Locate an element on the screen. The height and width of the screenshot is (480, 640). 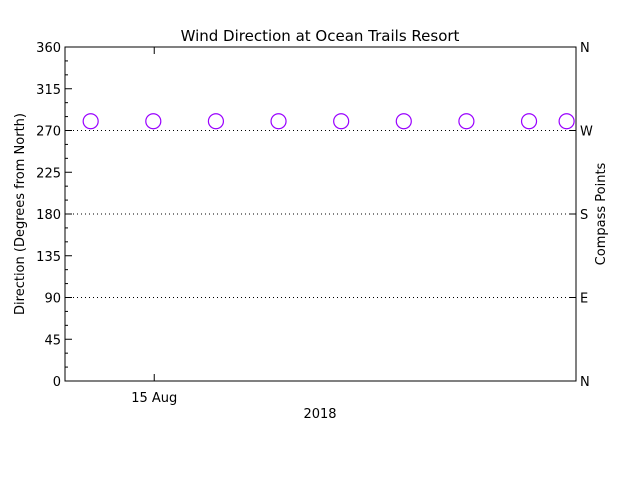
y-tick-label: 315 is located at coordinates (48, 90).